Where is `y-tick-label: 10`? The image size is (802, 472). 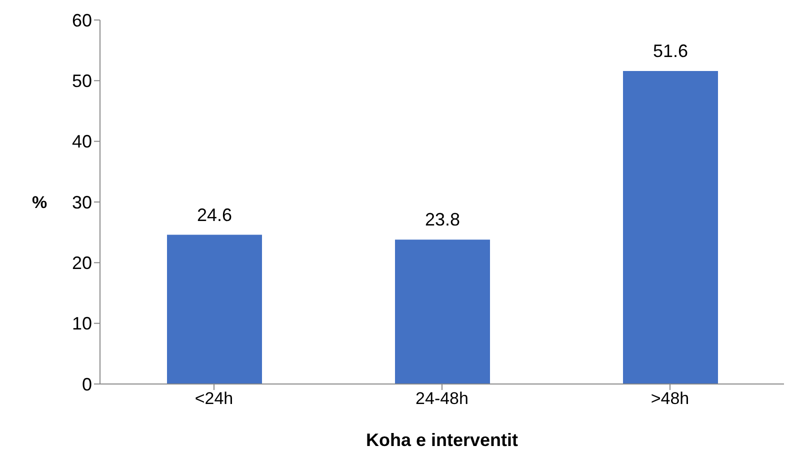 y-tick-label: 10 is located at coordinates (82, 324).